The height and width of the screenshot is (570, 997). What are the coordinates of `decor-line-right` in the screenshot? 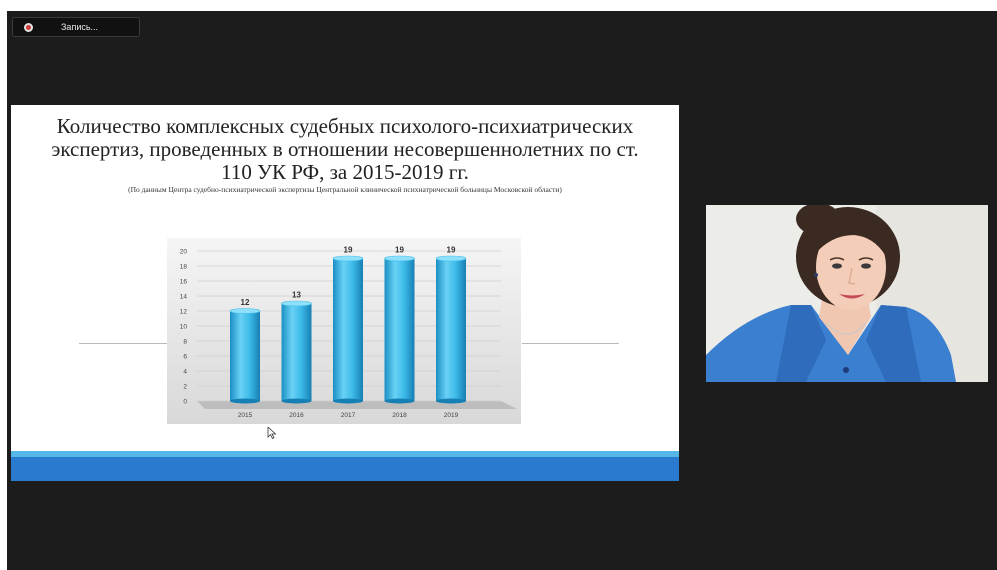 It's located at (570, 343).